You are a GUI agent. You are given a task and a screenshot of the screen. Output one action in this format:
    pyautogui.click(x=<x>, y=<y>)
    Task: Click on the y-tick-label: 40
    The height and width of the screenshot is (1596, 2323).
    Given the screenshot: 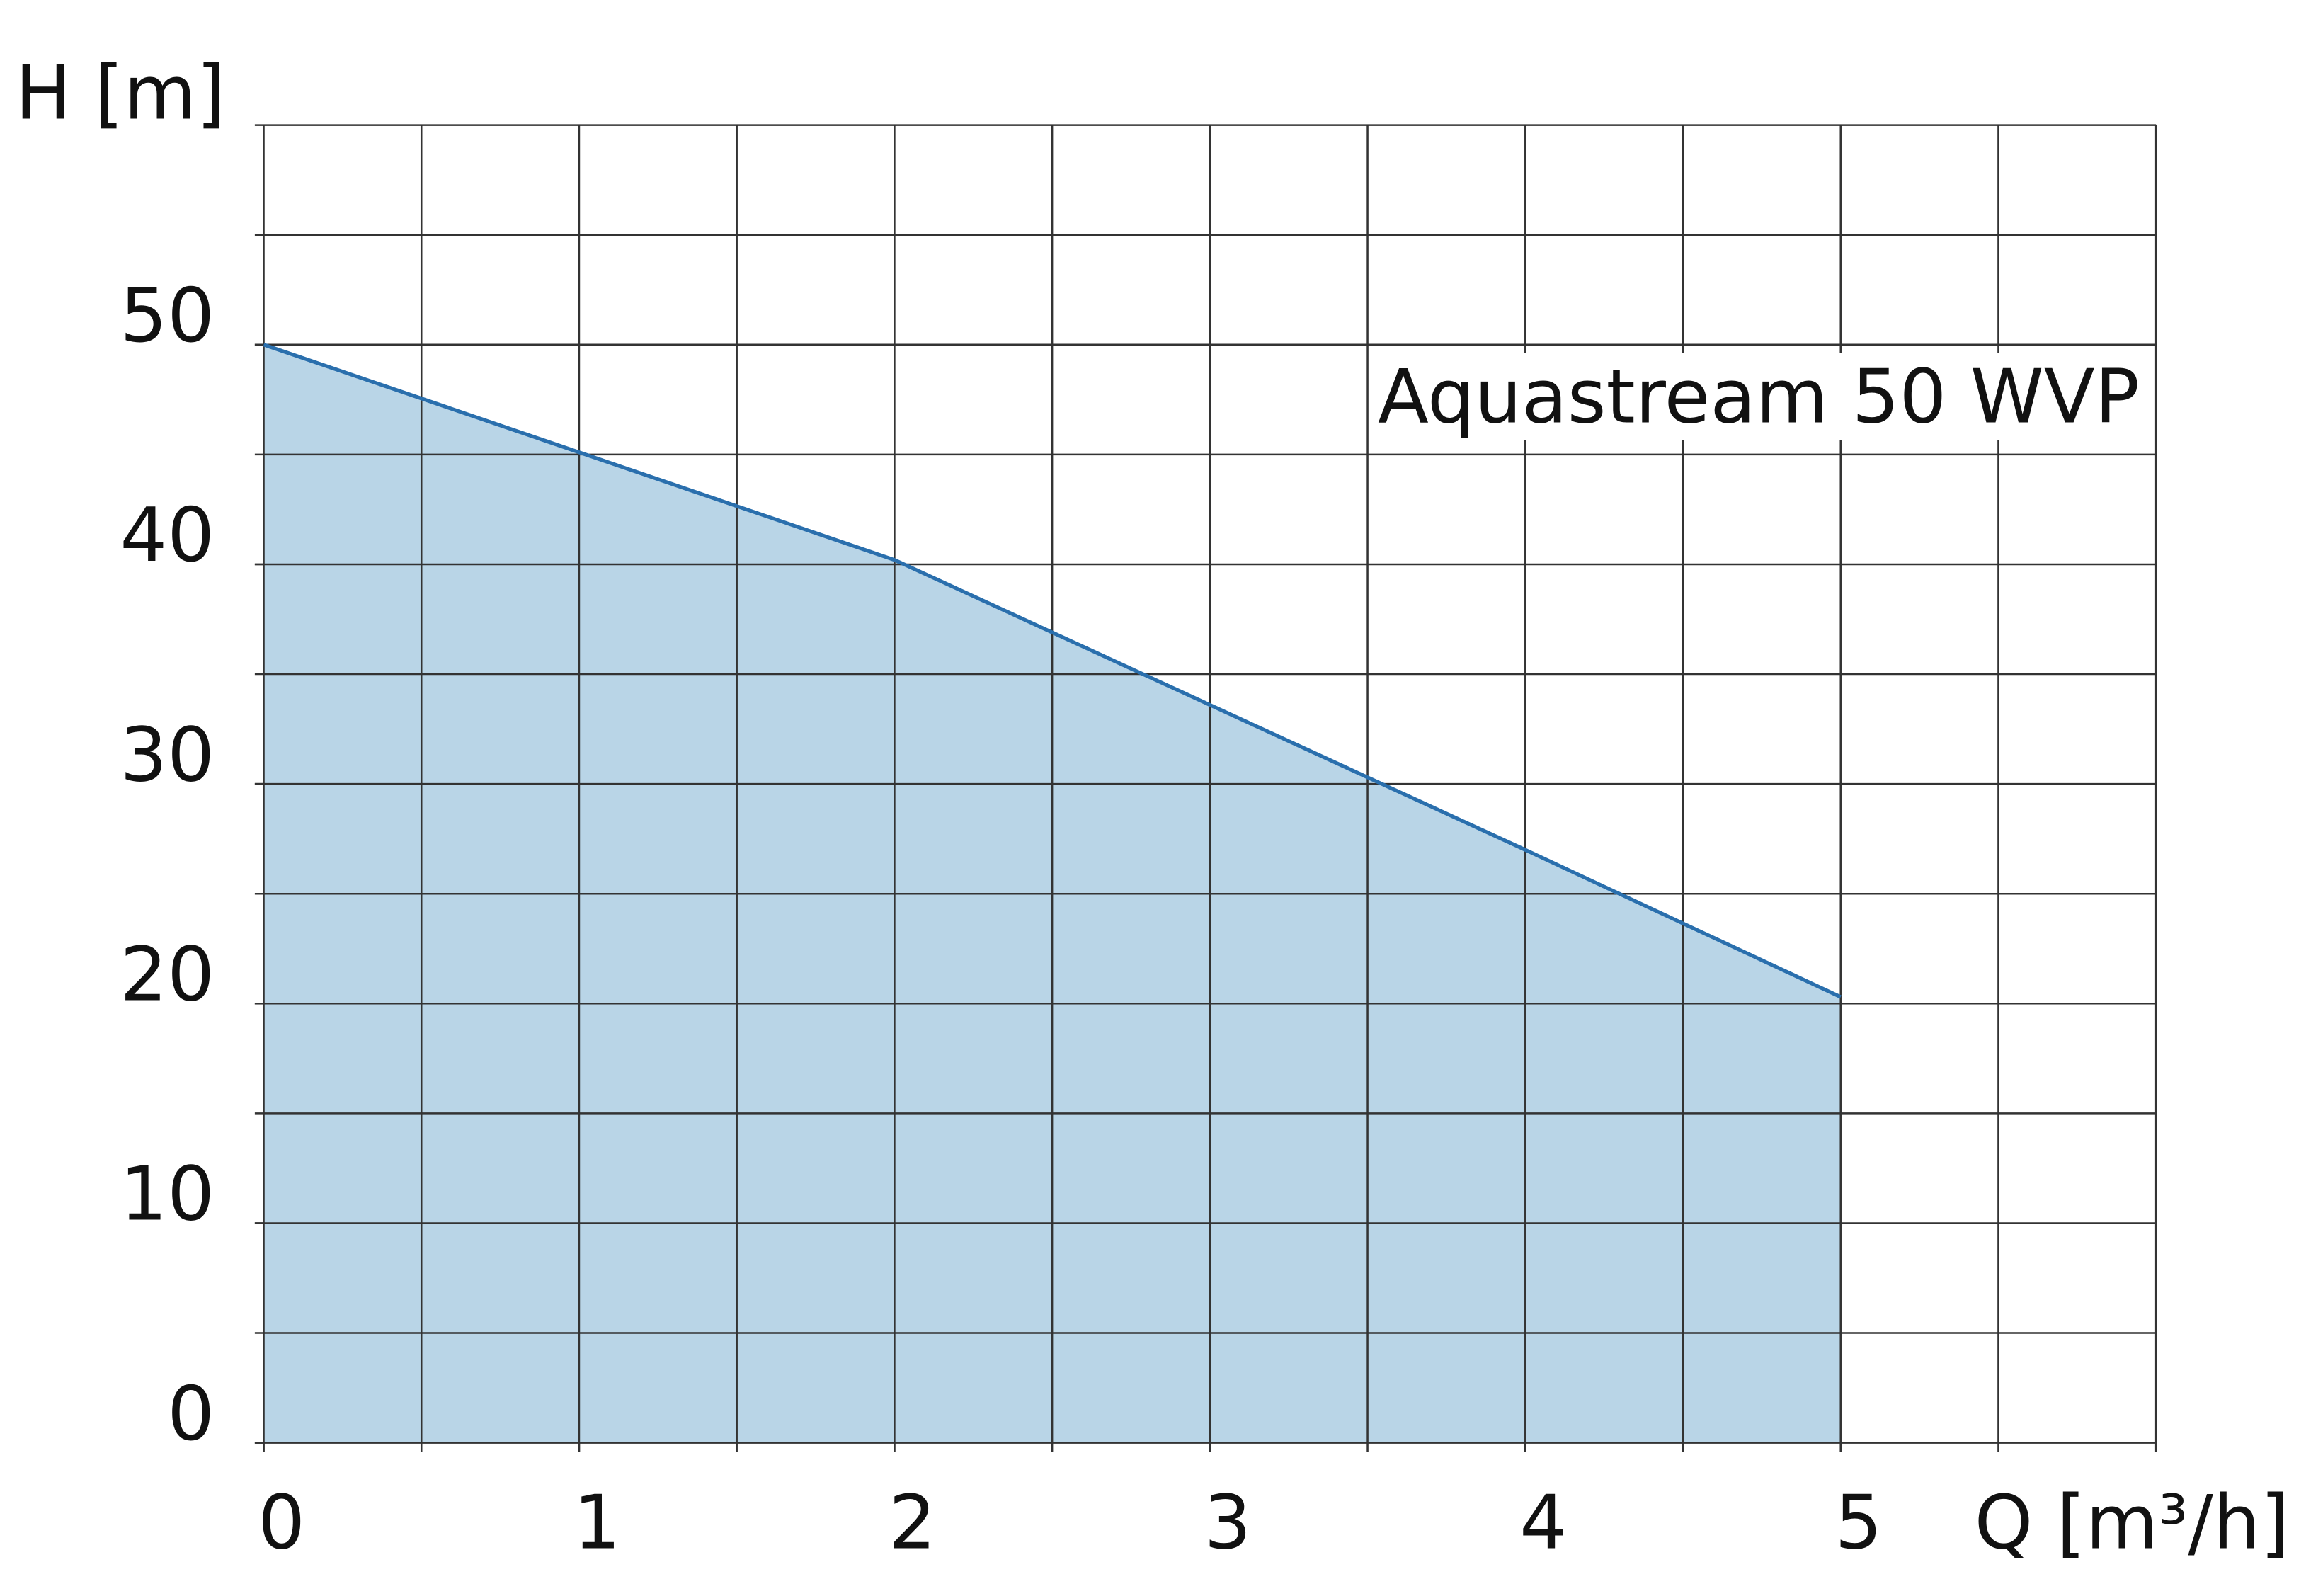 What is the action you would take?
    pyautogui.click(x=168, y=534)
    